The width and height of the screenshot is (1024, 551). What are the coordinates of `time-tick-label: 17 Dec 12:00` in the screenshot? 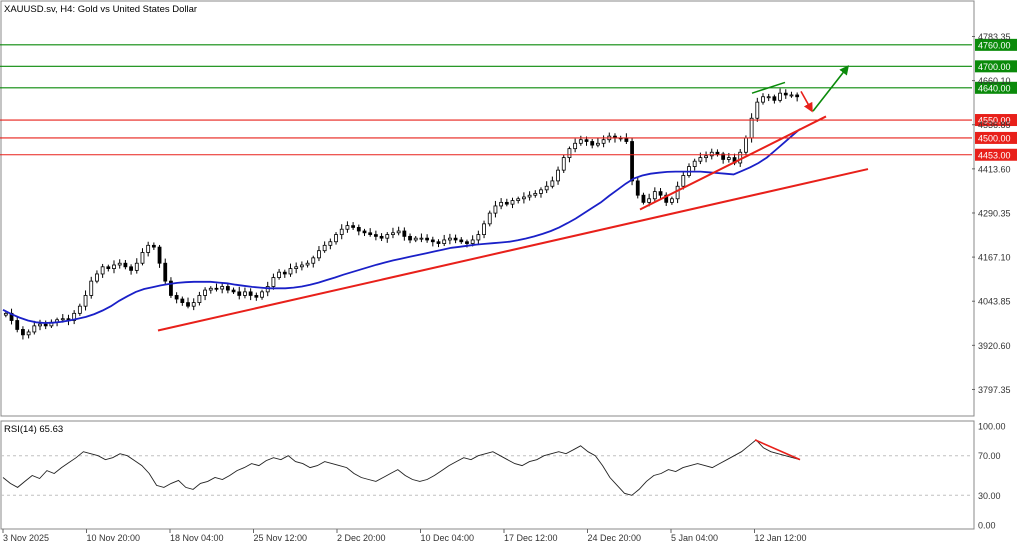 It's located at (531, 538).